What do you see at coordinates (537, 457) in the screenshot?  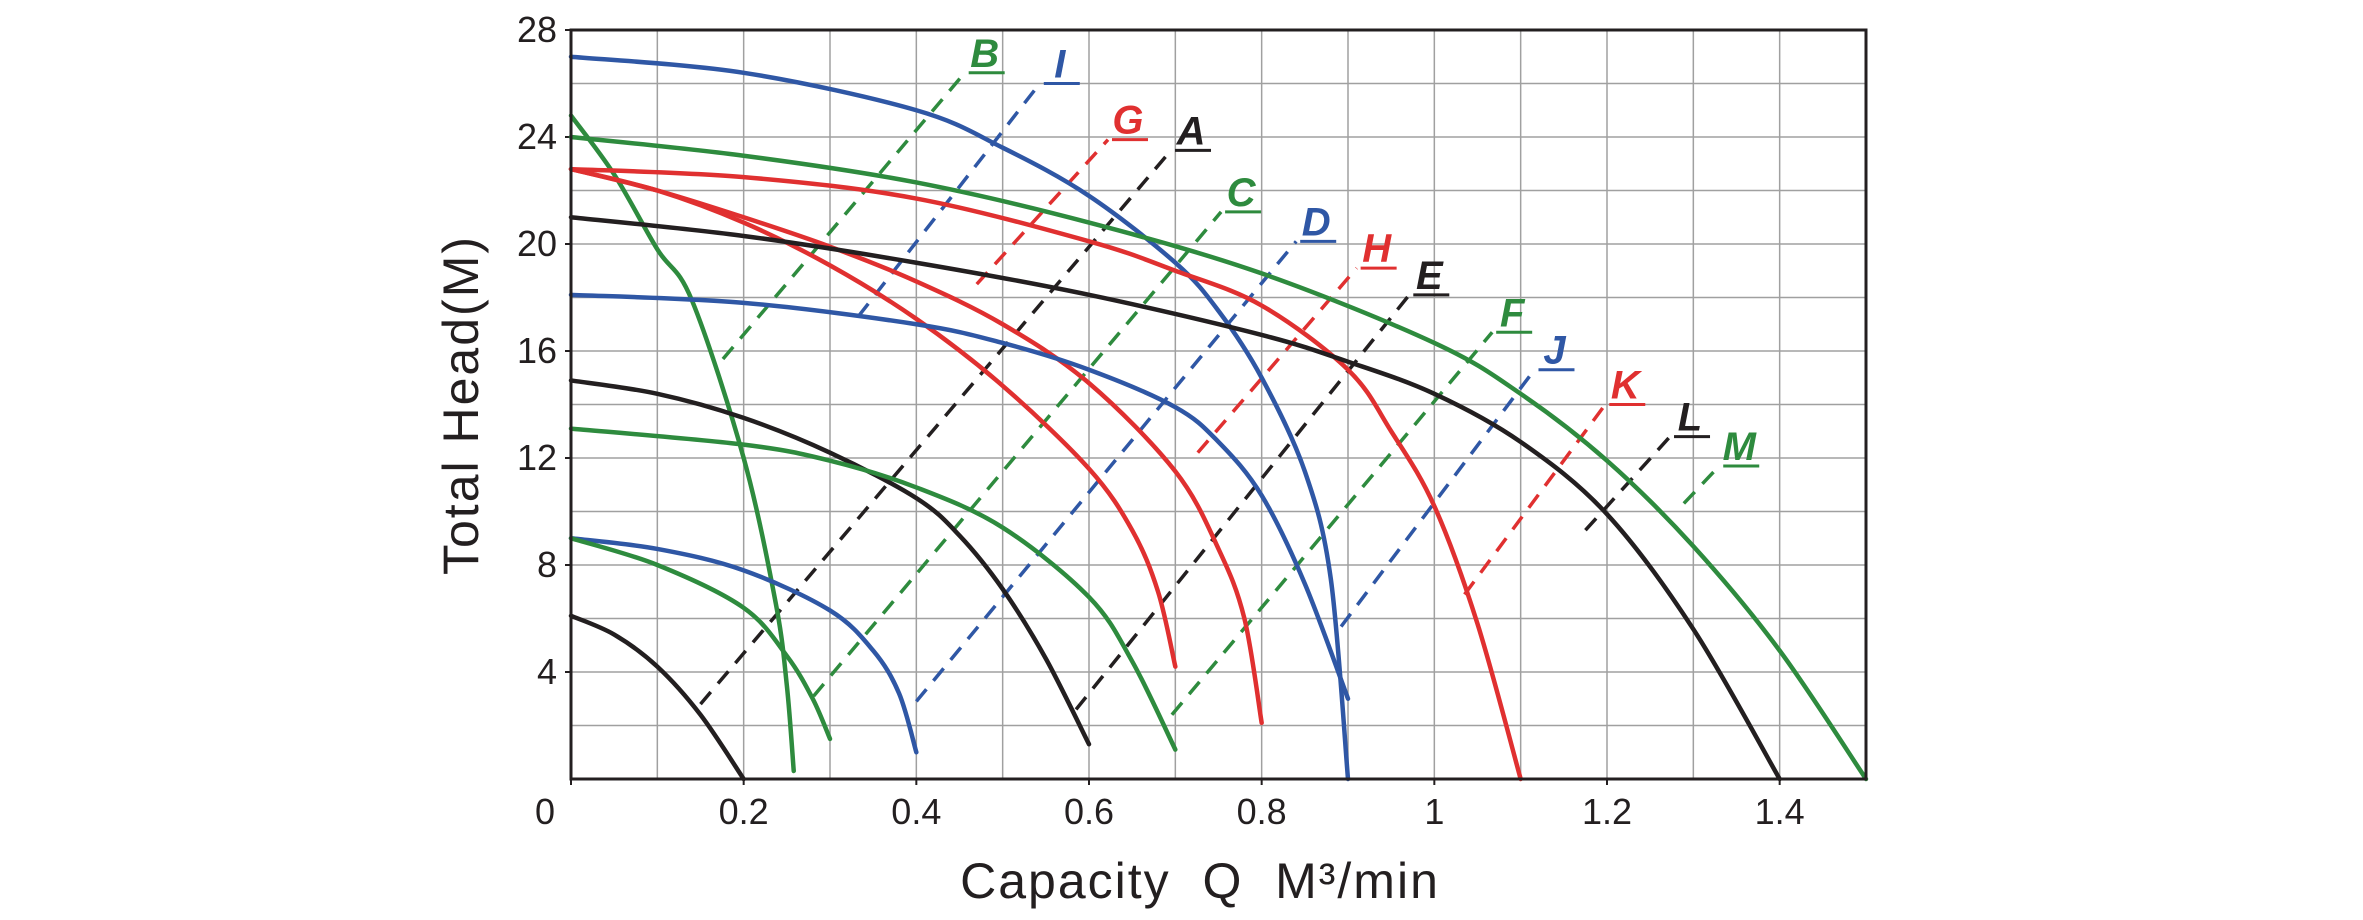 I see `y-tick-label: 12` at bounding box center [537, 457].